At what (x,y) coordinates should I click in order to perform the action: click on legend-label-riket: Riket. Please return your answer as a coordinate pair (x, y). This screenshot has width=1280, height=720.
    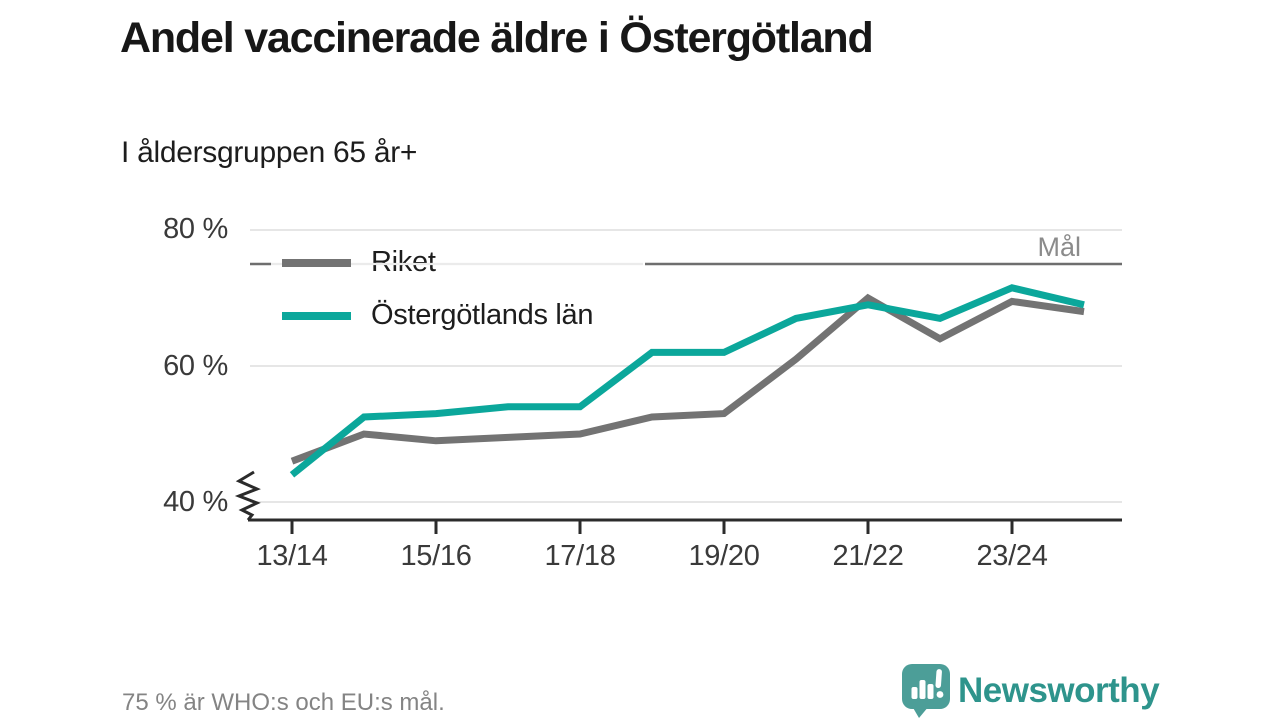
    Looking at the image, I should click on (403, 262).